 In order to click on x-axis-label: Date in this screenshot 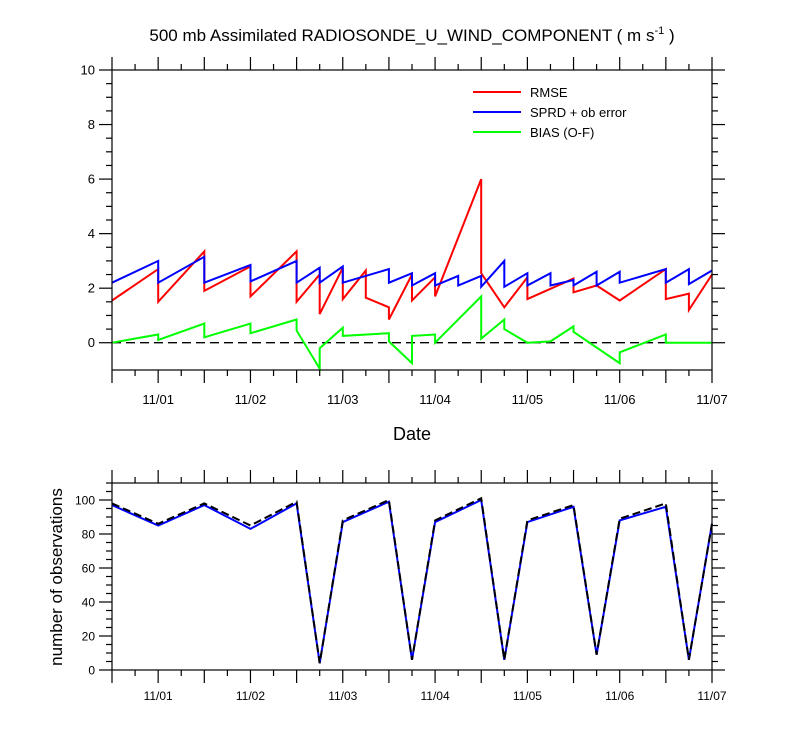, I will do `click(412, 434)`.